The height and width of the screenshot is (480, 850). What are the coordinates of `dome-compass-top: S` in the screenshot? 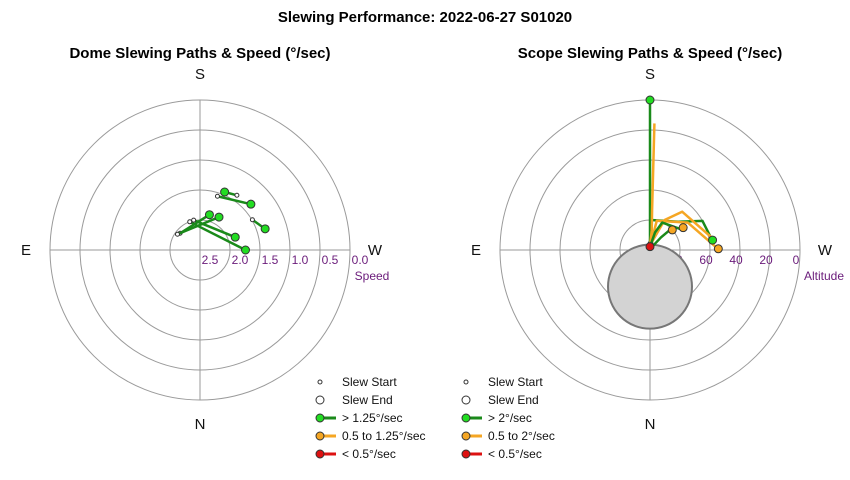 It's located at (200, 74).